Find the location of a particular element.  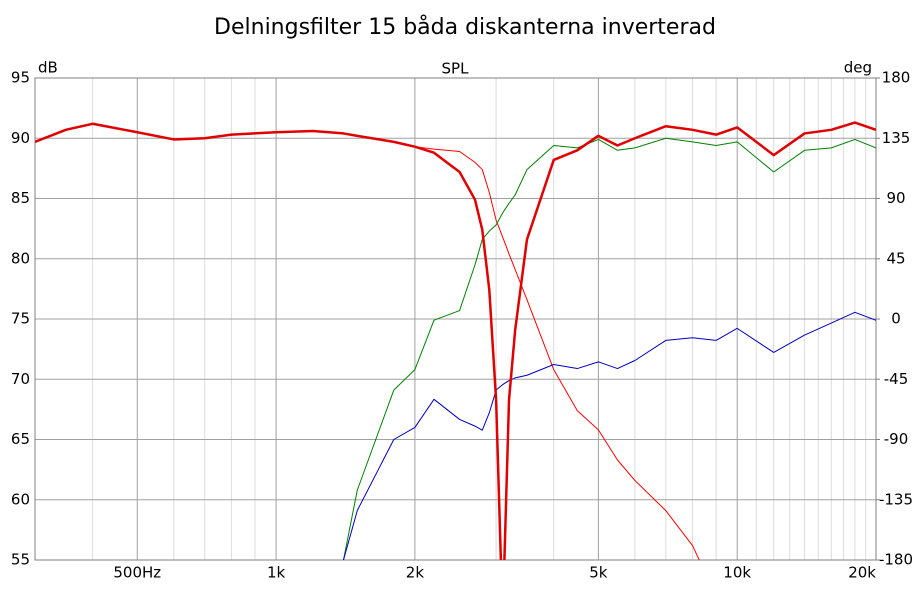

x-tick-label: 5k is located at coordinates (598, 573).